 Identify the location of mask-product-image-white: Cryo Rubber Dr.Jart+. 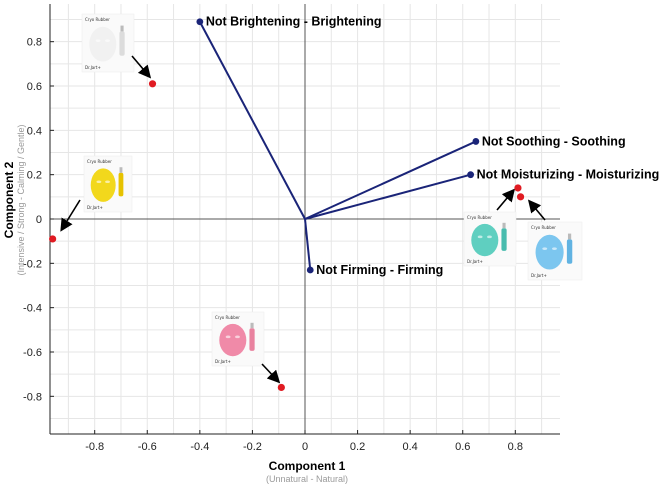
(108, 43).